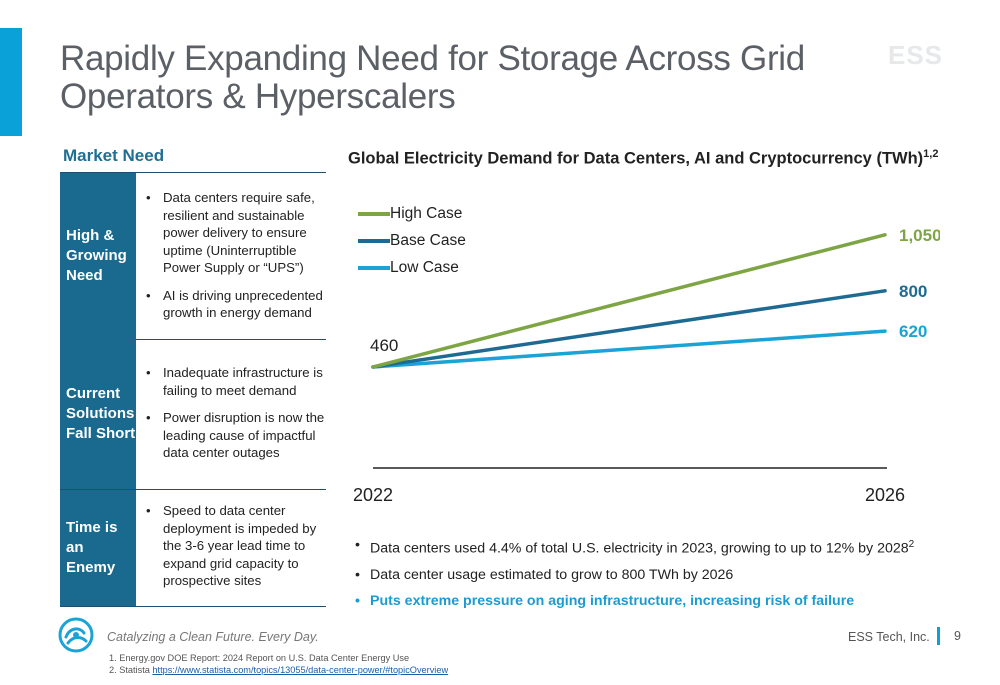 The width and height of the screenshot is (1000, 685). I want to click on row-label: High & Growing Need, so click(98, 256).